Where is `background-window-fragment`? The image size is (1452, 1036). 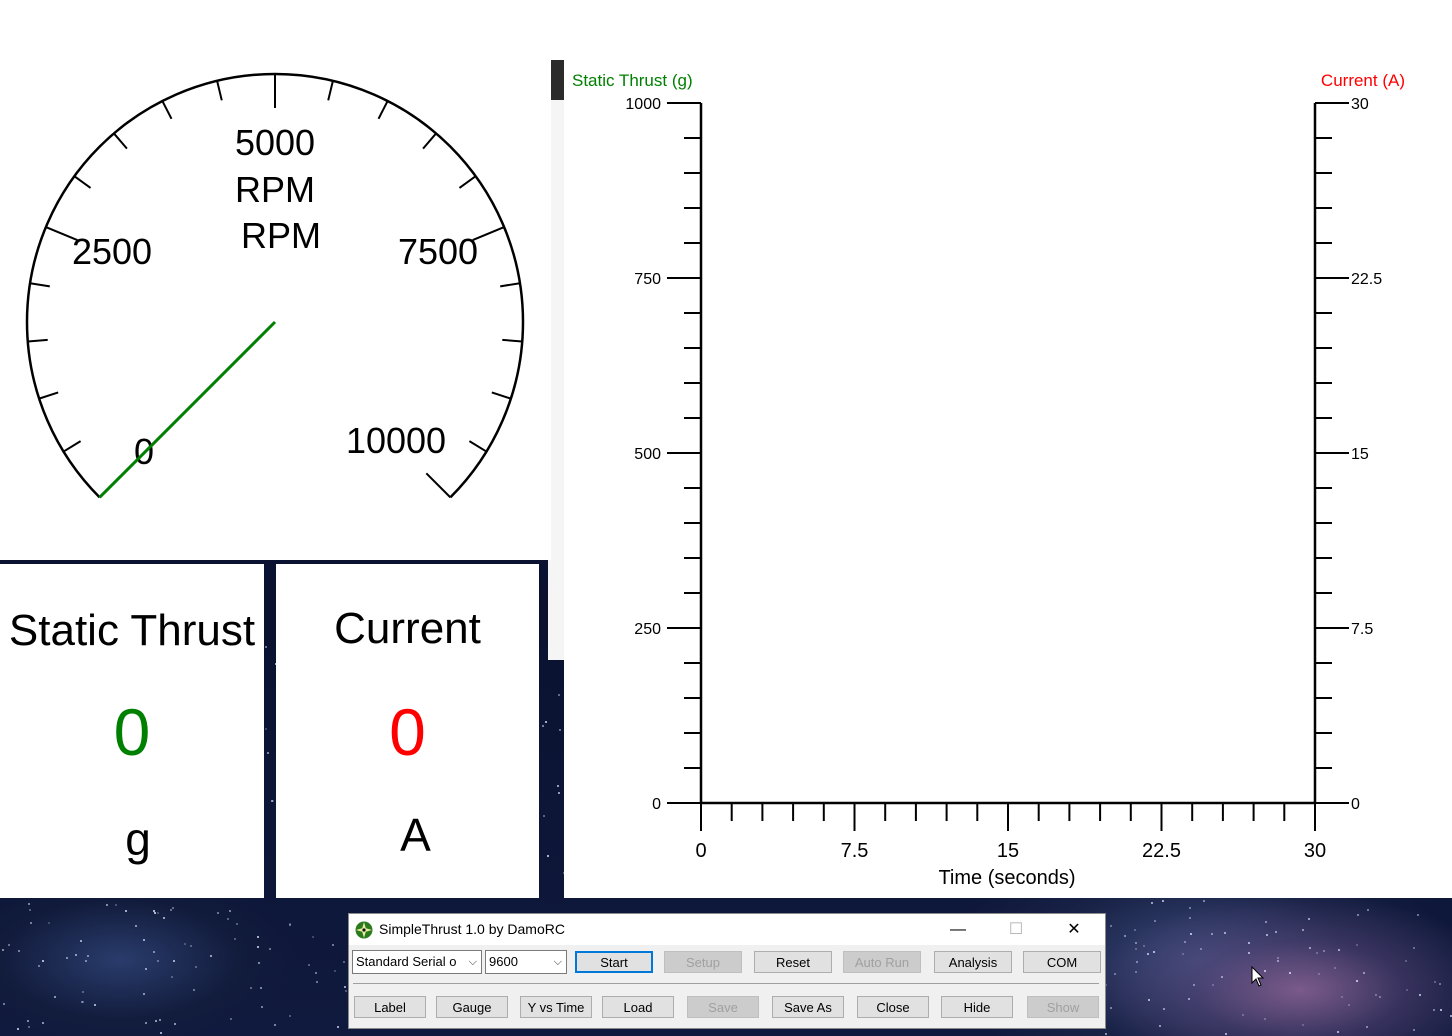
background-window-fragment is located at coordinates (557, 330).